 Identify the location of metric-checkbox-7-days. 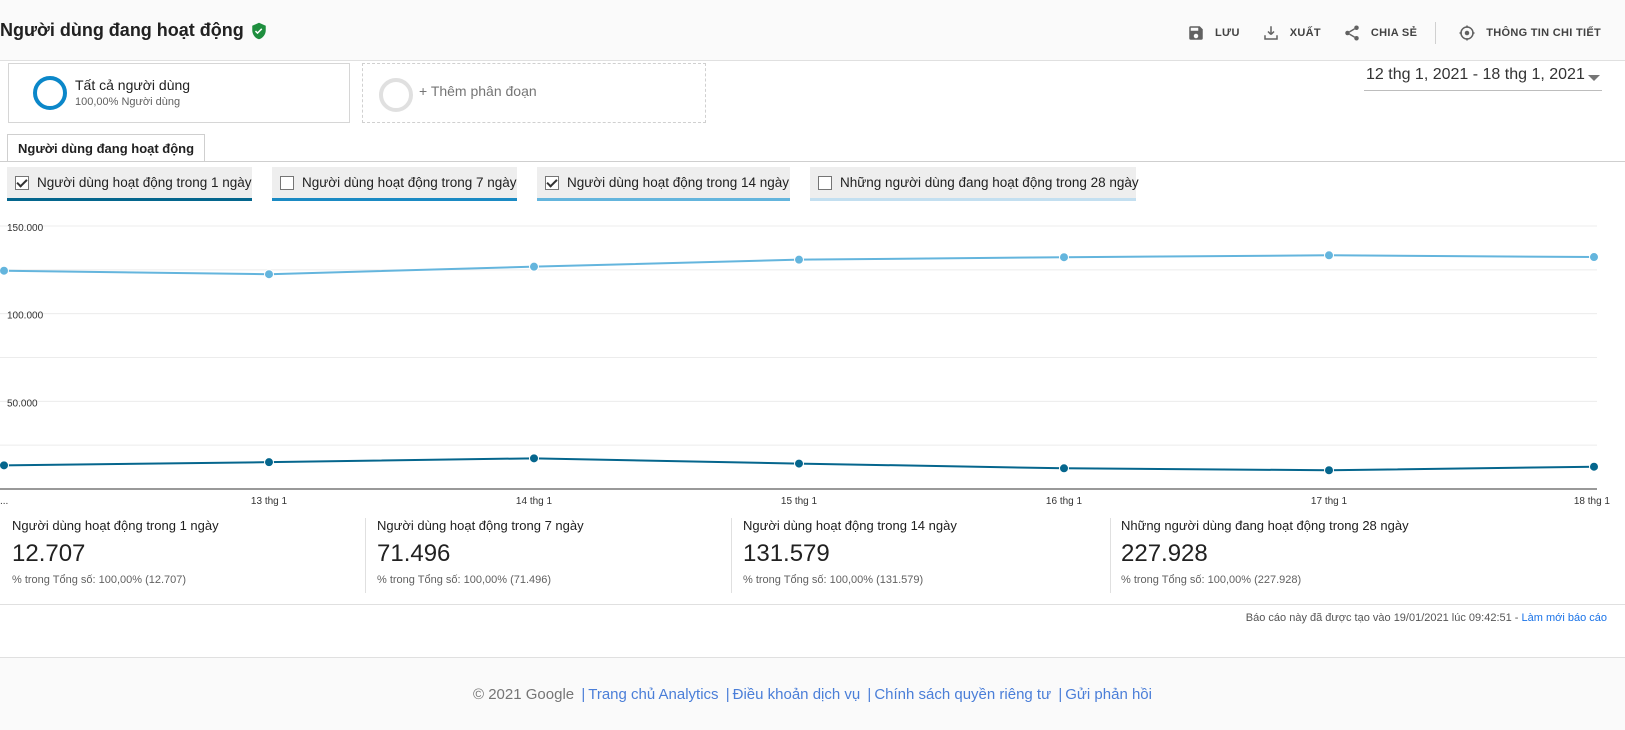
(287, 182).